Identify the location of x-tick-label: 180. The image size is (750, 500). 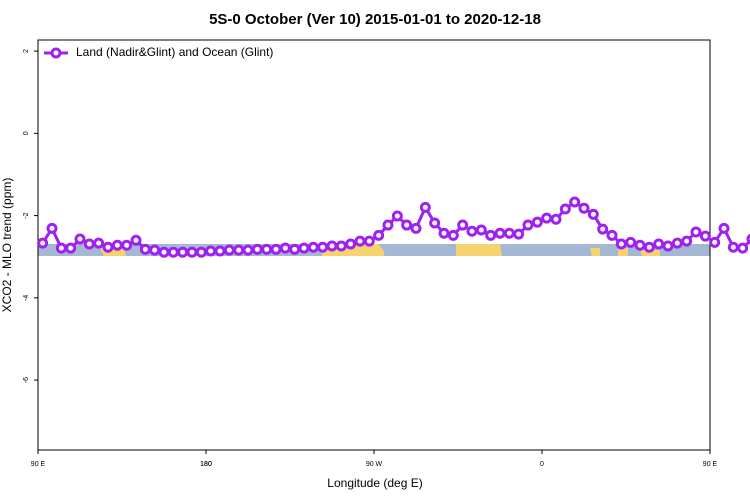
(206, 464).